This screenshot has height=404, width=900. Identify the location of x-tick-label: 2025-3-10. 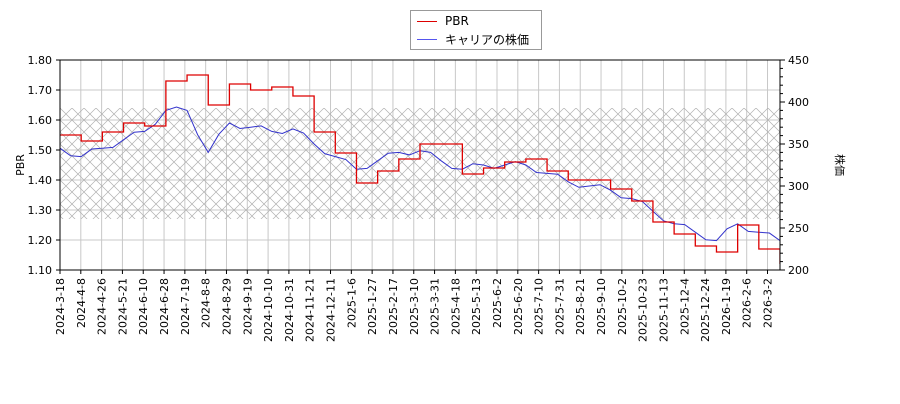
(414, 306).